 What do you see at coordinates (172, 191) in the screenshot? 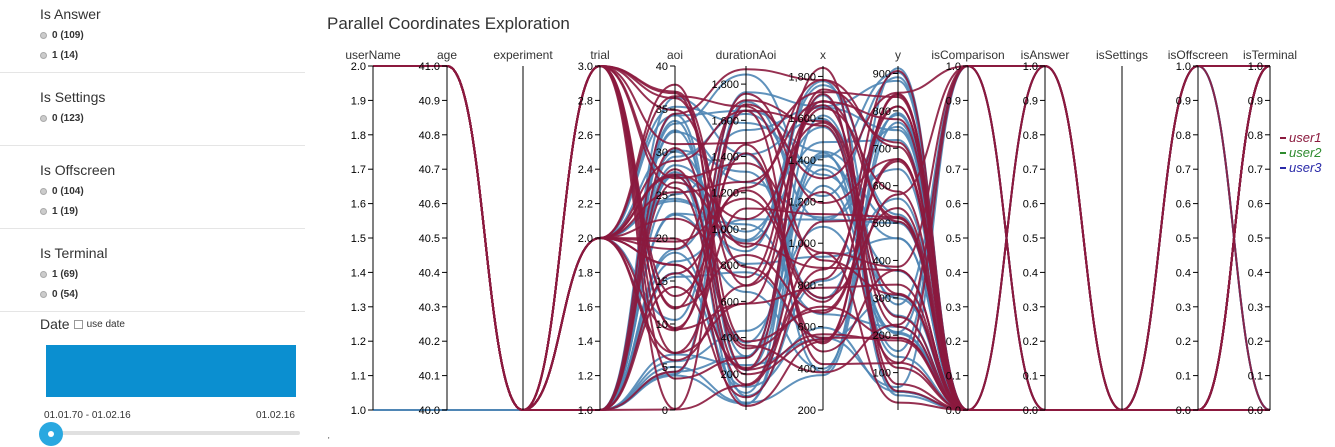
I see `radio-option: 0 (104)` at bounding box center [172, 191].